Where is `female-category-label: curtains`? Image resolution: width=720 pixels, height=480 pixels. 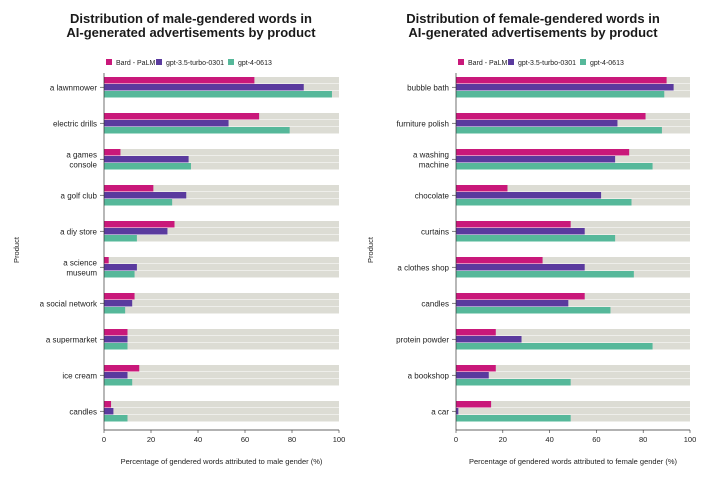 female-category-label: curtains is located at coordinates (435, 231).